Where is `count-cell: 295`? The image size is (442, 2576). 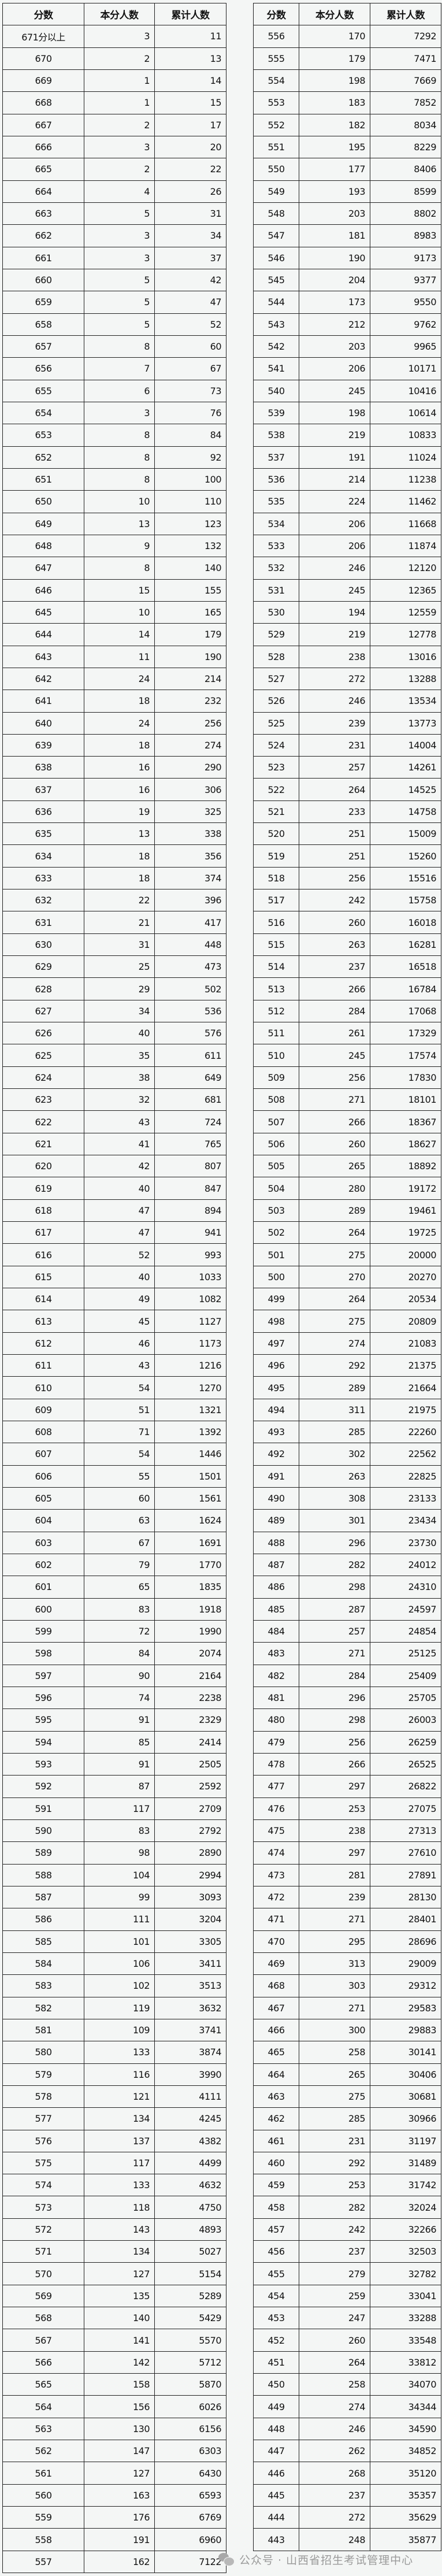 count-cell: 295 is located at coordinates (334, 1941).